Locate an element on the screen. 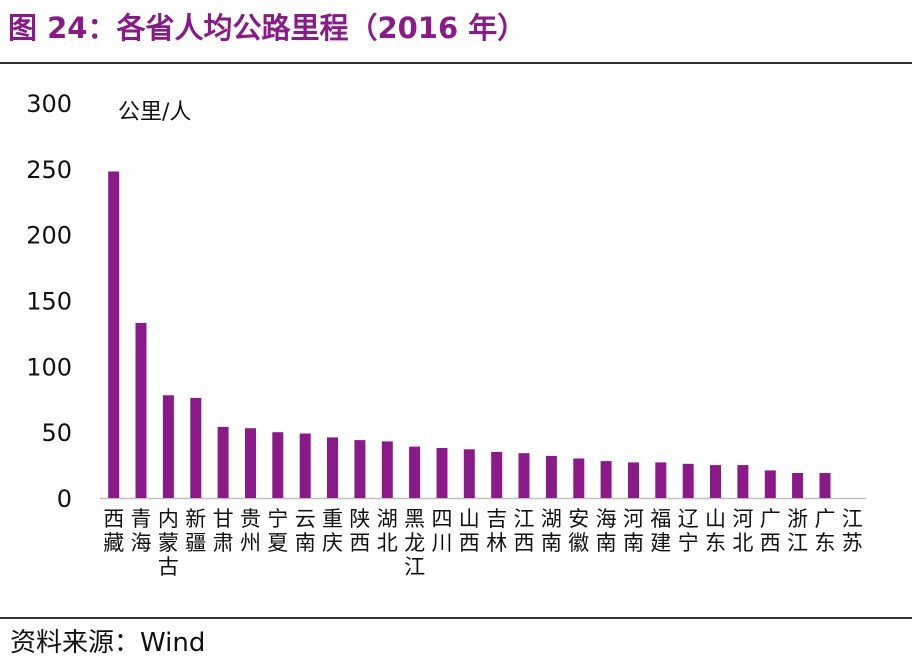 The width and height of the screenshot is (912, 671). x-tick-label: 云 is located at coordinates (305, 519).